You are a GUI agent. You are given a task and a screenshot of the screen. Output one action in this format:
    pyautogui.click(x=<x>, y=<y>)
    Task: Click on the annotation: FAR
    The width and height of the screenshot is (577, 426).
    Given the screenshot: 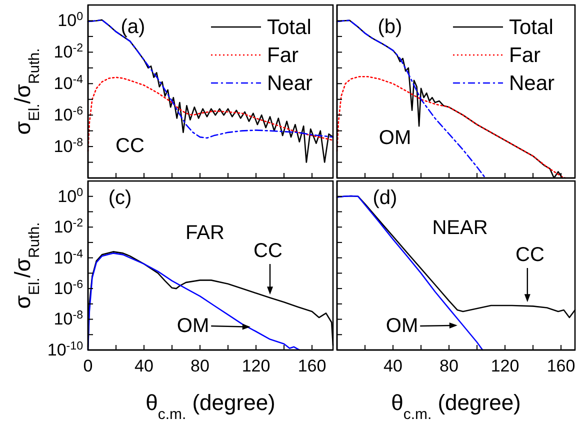 What is the action you would take?
    pyautogui.click(x=205, y=233)
    